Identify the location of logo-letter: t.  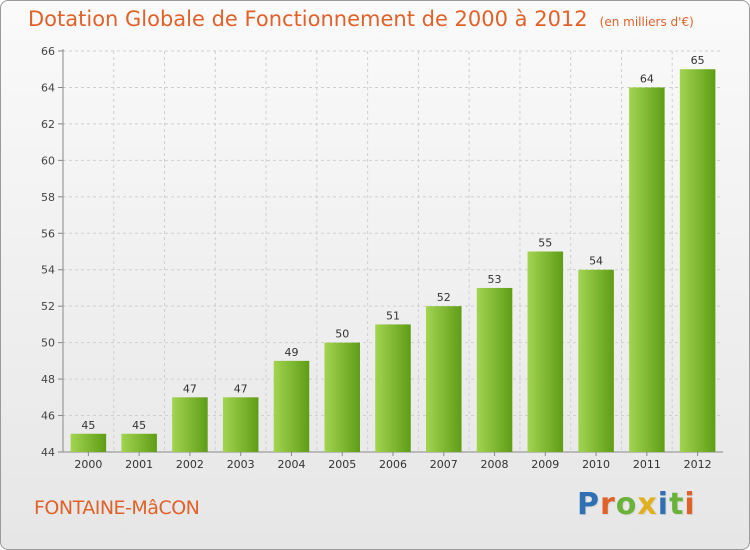
(677, 504).